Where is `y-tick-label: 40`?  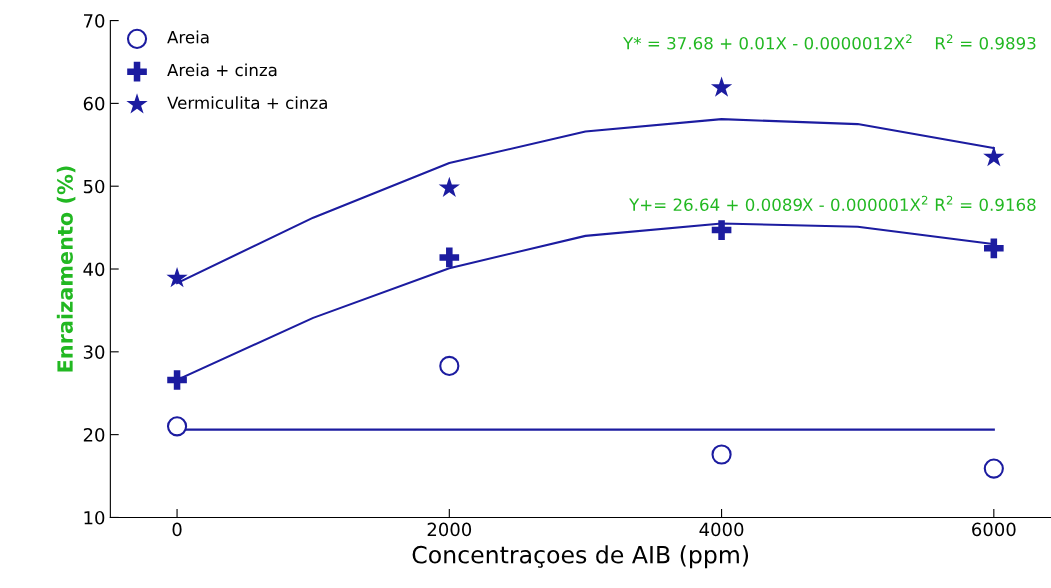
y-tick-label: 40 is located at coordinates (94, 269).